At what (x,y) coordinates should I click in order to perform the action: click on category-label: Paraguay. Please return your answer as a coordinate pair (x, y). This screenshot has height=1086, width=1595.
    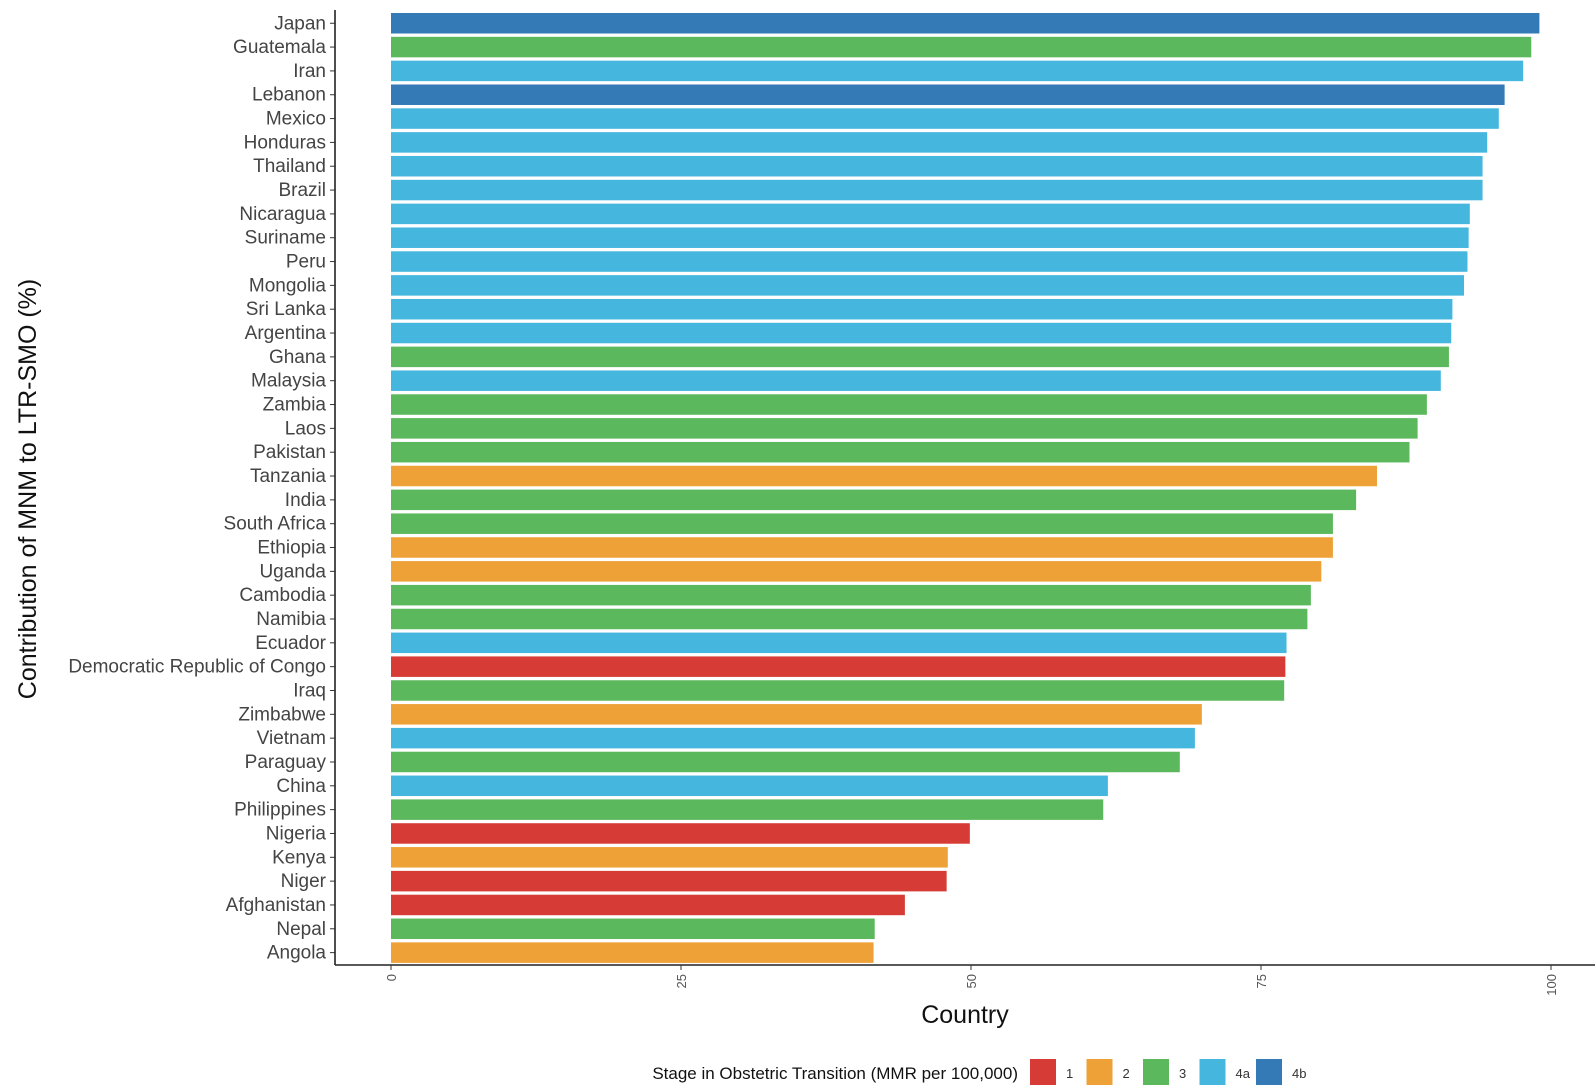
    Looking at the image, I should click on (286, 762).